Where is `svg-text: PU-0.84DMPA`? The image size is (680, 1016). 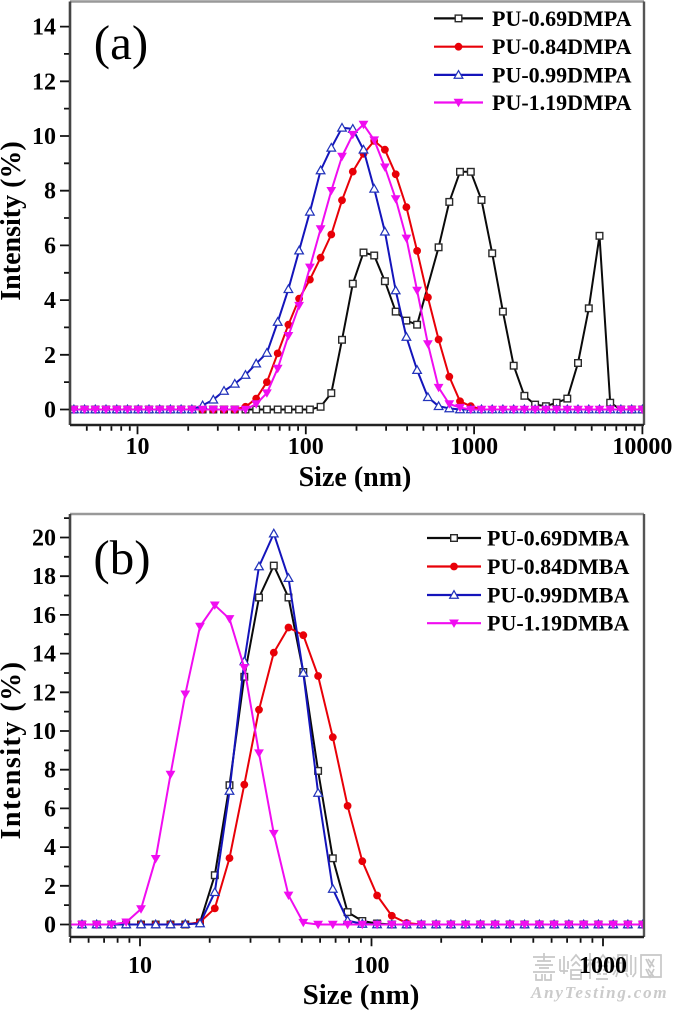 svg-text: PU-0.84DMPA is located at coordinates (562, 46).